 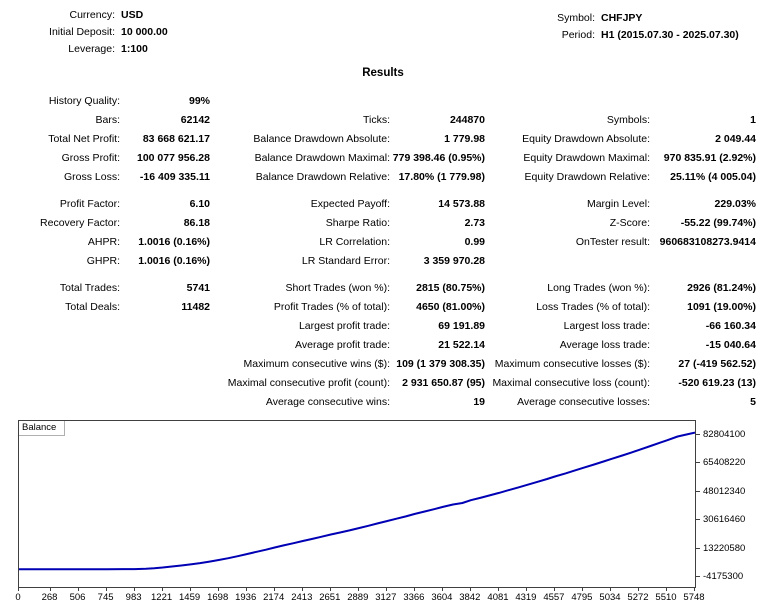 What do you see at coordinates (133, 597) in the screenshot?
I see `x-axis-label: 983` at bounding box center [133, 597].